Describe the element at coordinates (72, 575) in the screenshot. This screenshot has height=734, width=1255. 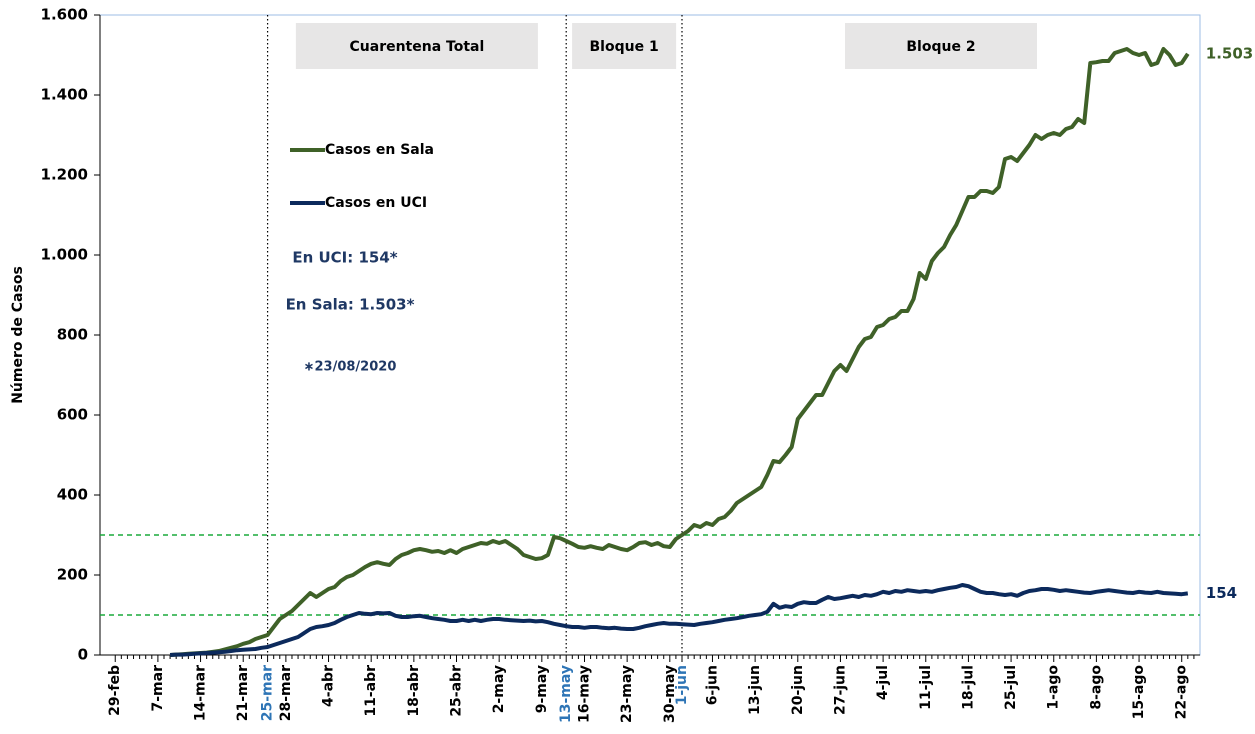
I see `y-tick-label: 200` at that location.